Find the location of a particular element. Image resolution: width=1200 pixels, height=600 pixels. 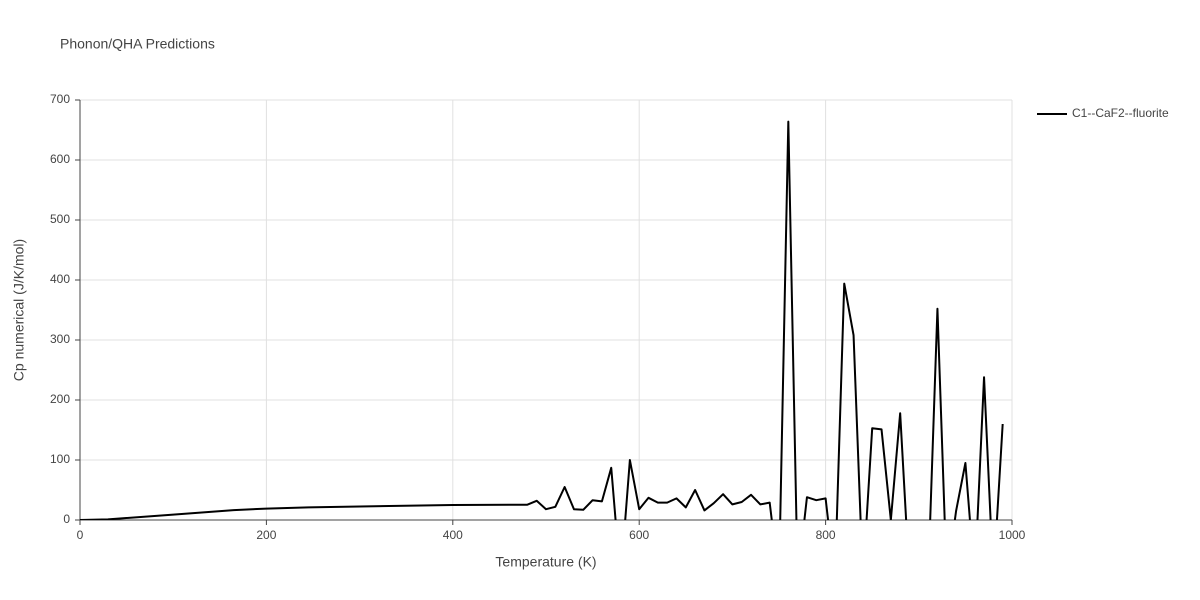

y-tick-label: 100 is located at coordinates (60, 459).